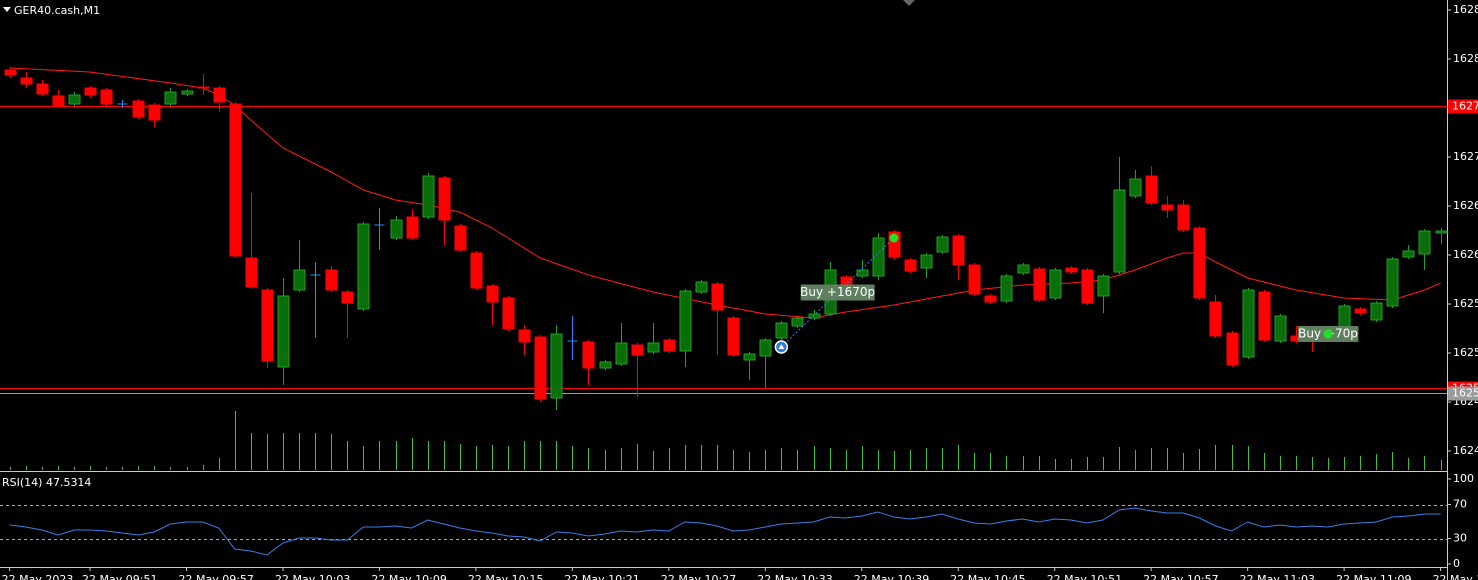 This screenshot has height=580, width=1478. Describe the element at coordinates (987, 576) in the screenshot. I see `x-tick-label: 22 May 10:45` at that location.